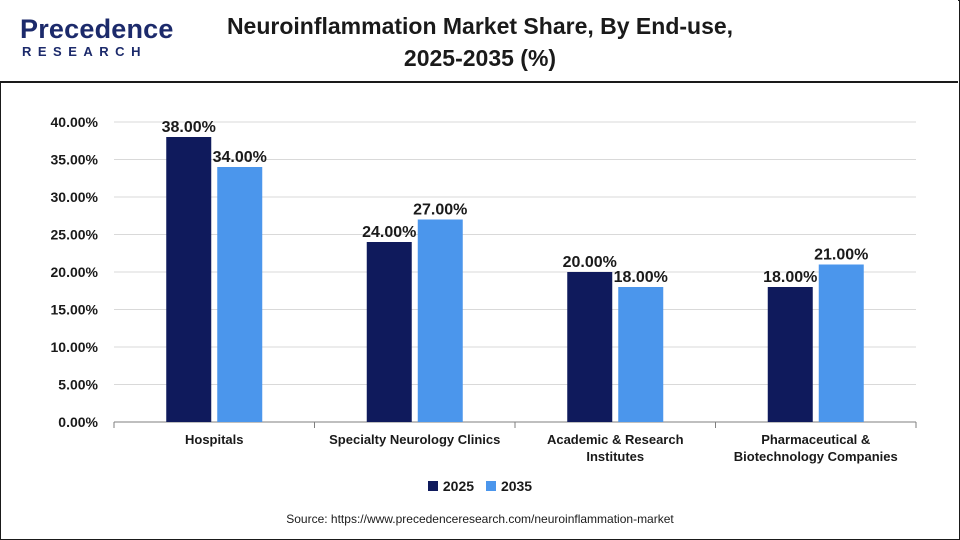  What do you see at coordinates (615, 439) in the screenshot?
I see `x-tick-label: Academic & Research` at bounding box center [615, 439].